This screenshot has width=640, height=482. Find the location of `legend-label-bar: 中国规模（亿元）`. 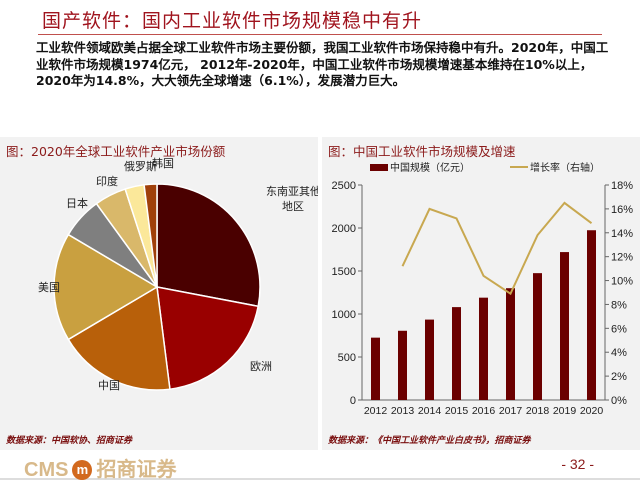

legend-label-bar: 中国规模（亿元） is located at coordinates (430, 167).